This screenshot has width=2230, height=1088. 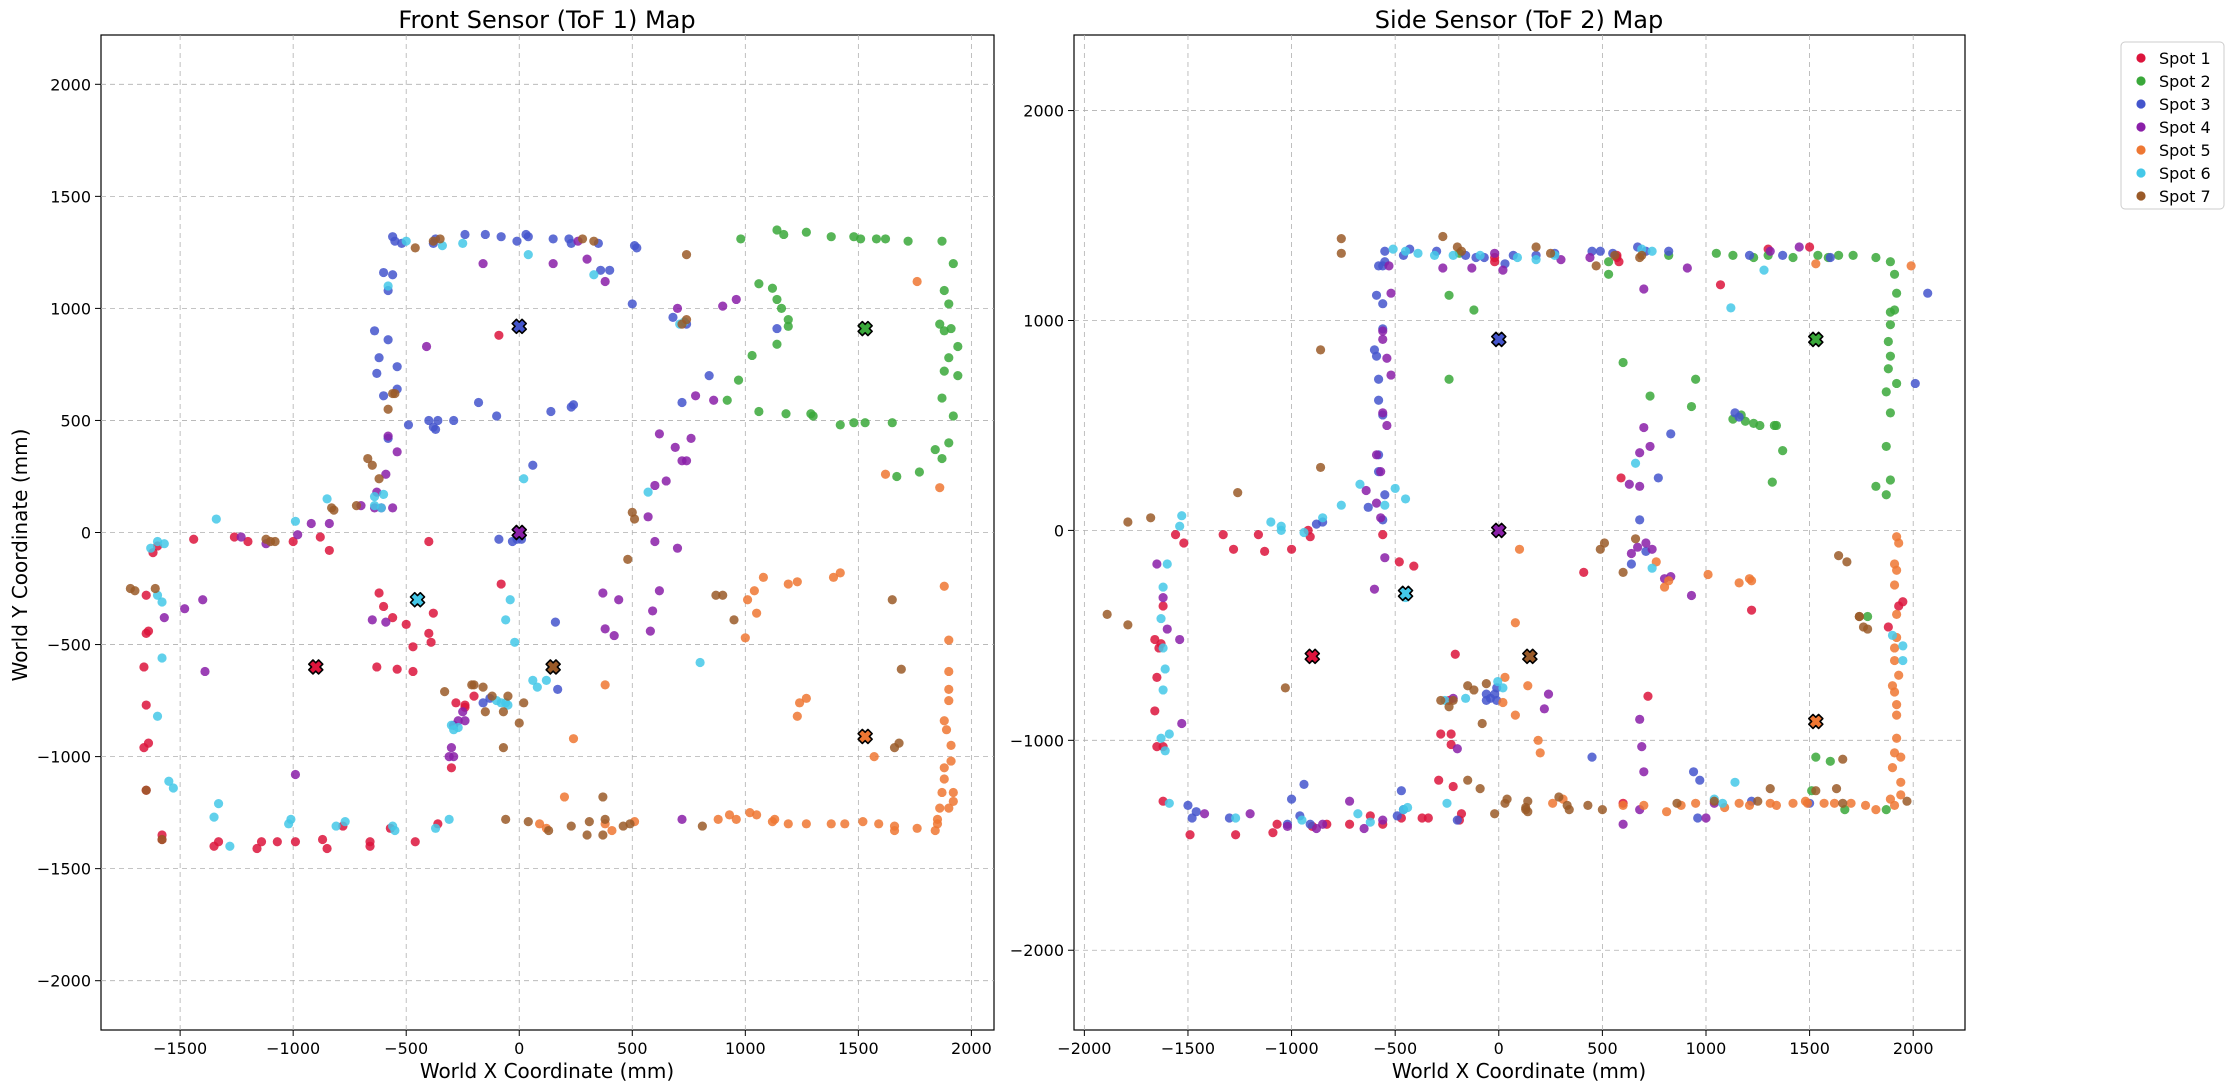 I want to click on front-x-tick-label: 0, so click(x=519, y=1048).